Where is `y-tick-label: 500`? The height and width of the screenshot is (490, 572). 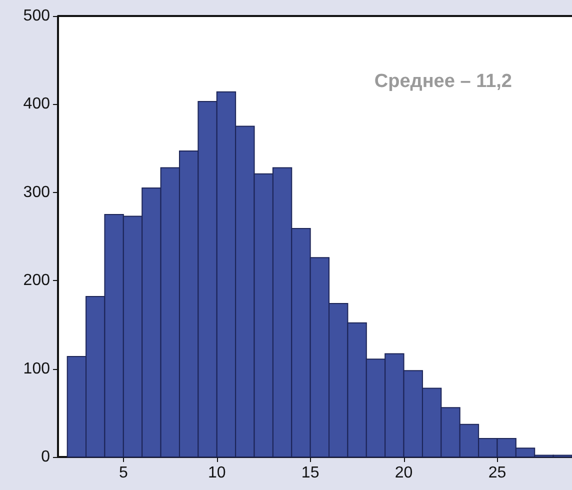
y-tick-label: 500 is located at coordinates (36, 16).